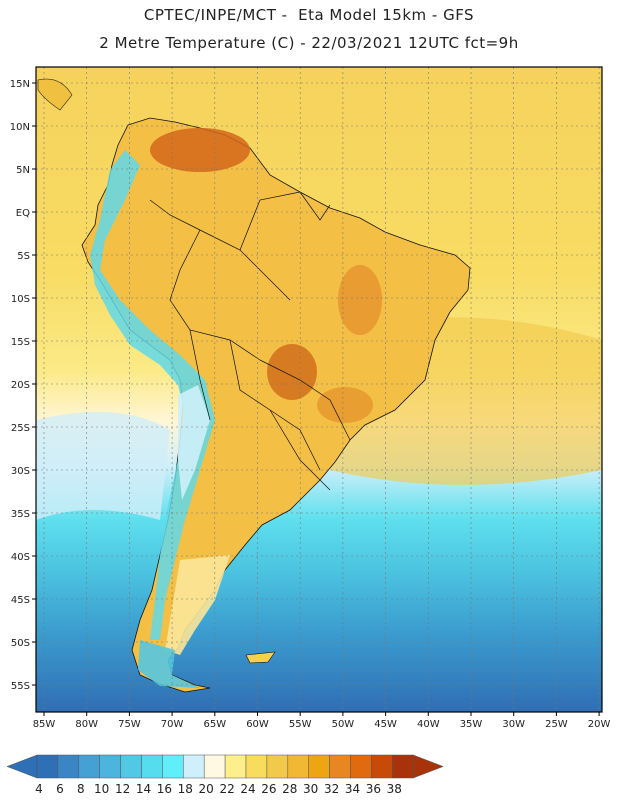 This screenshot has height=800, width=618. What do you see at coordinates (122, 789) in the screenshot?
I see `colorbar-label: 12` at bounding box center [122, 789].